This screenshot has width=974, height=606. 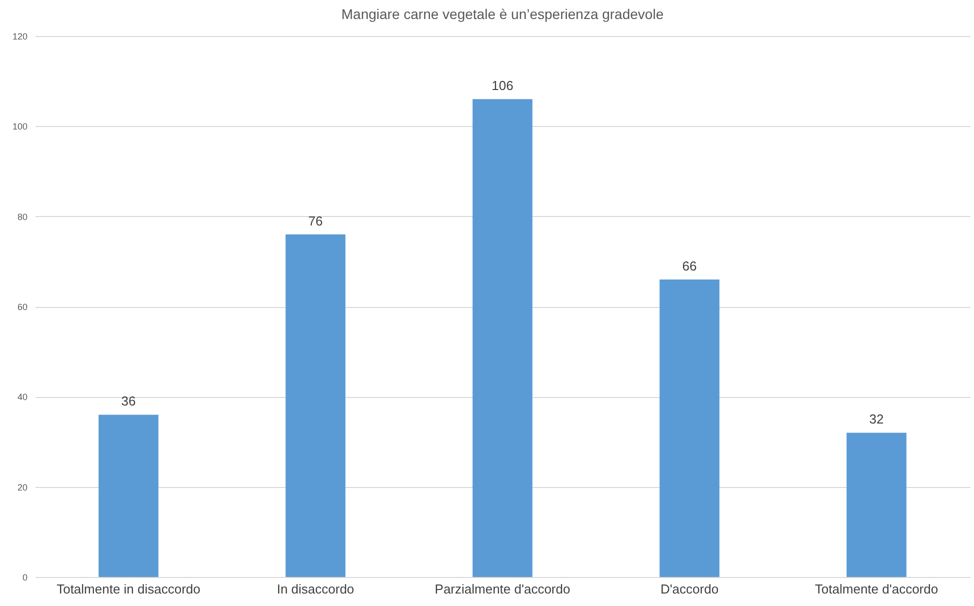 I want to click on data-label: 36, so click(x=128, y=401).